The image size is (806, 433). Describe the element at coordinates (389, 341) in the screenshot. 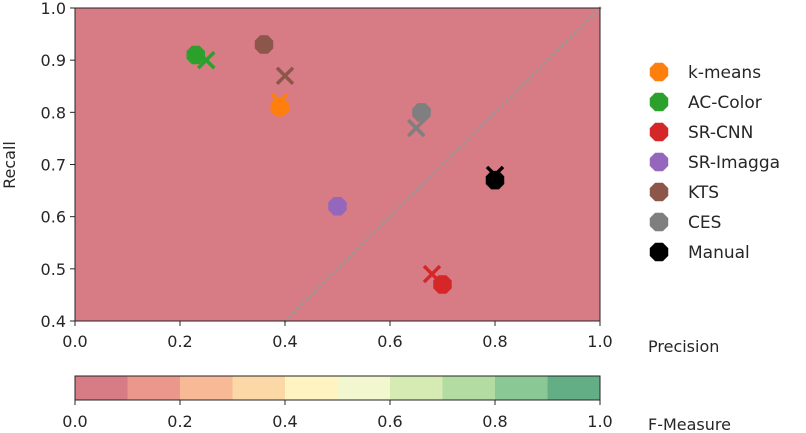

I see `x-tick-label: 0.6` at that location.